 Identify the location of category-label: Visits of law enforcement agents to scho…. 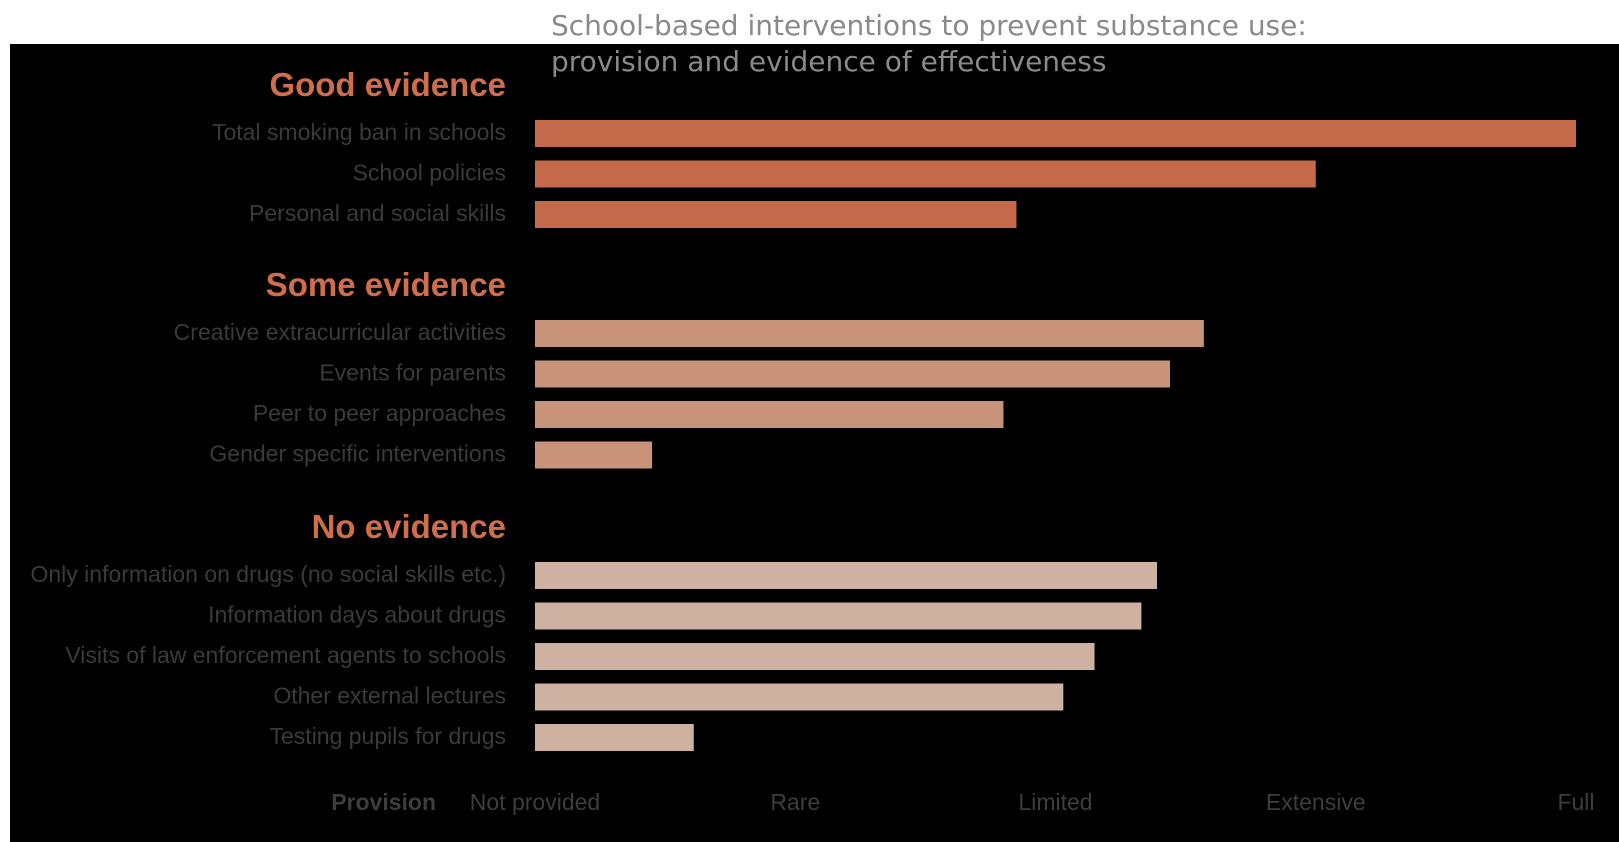
(285, 655).